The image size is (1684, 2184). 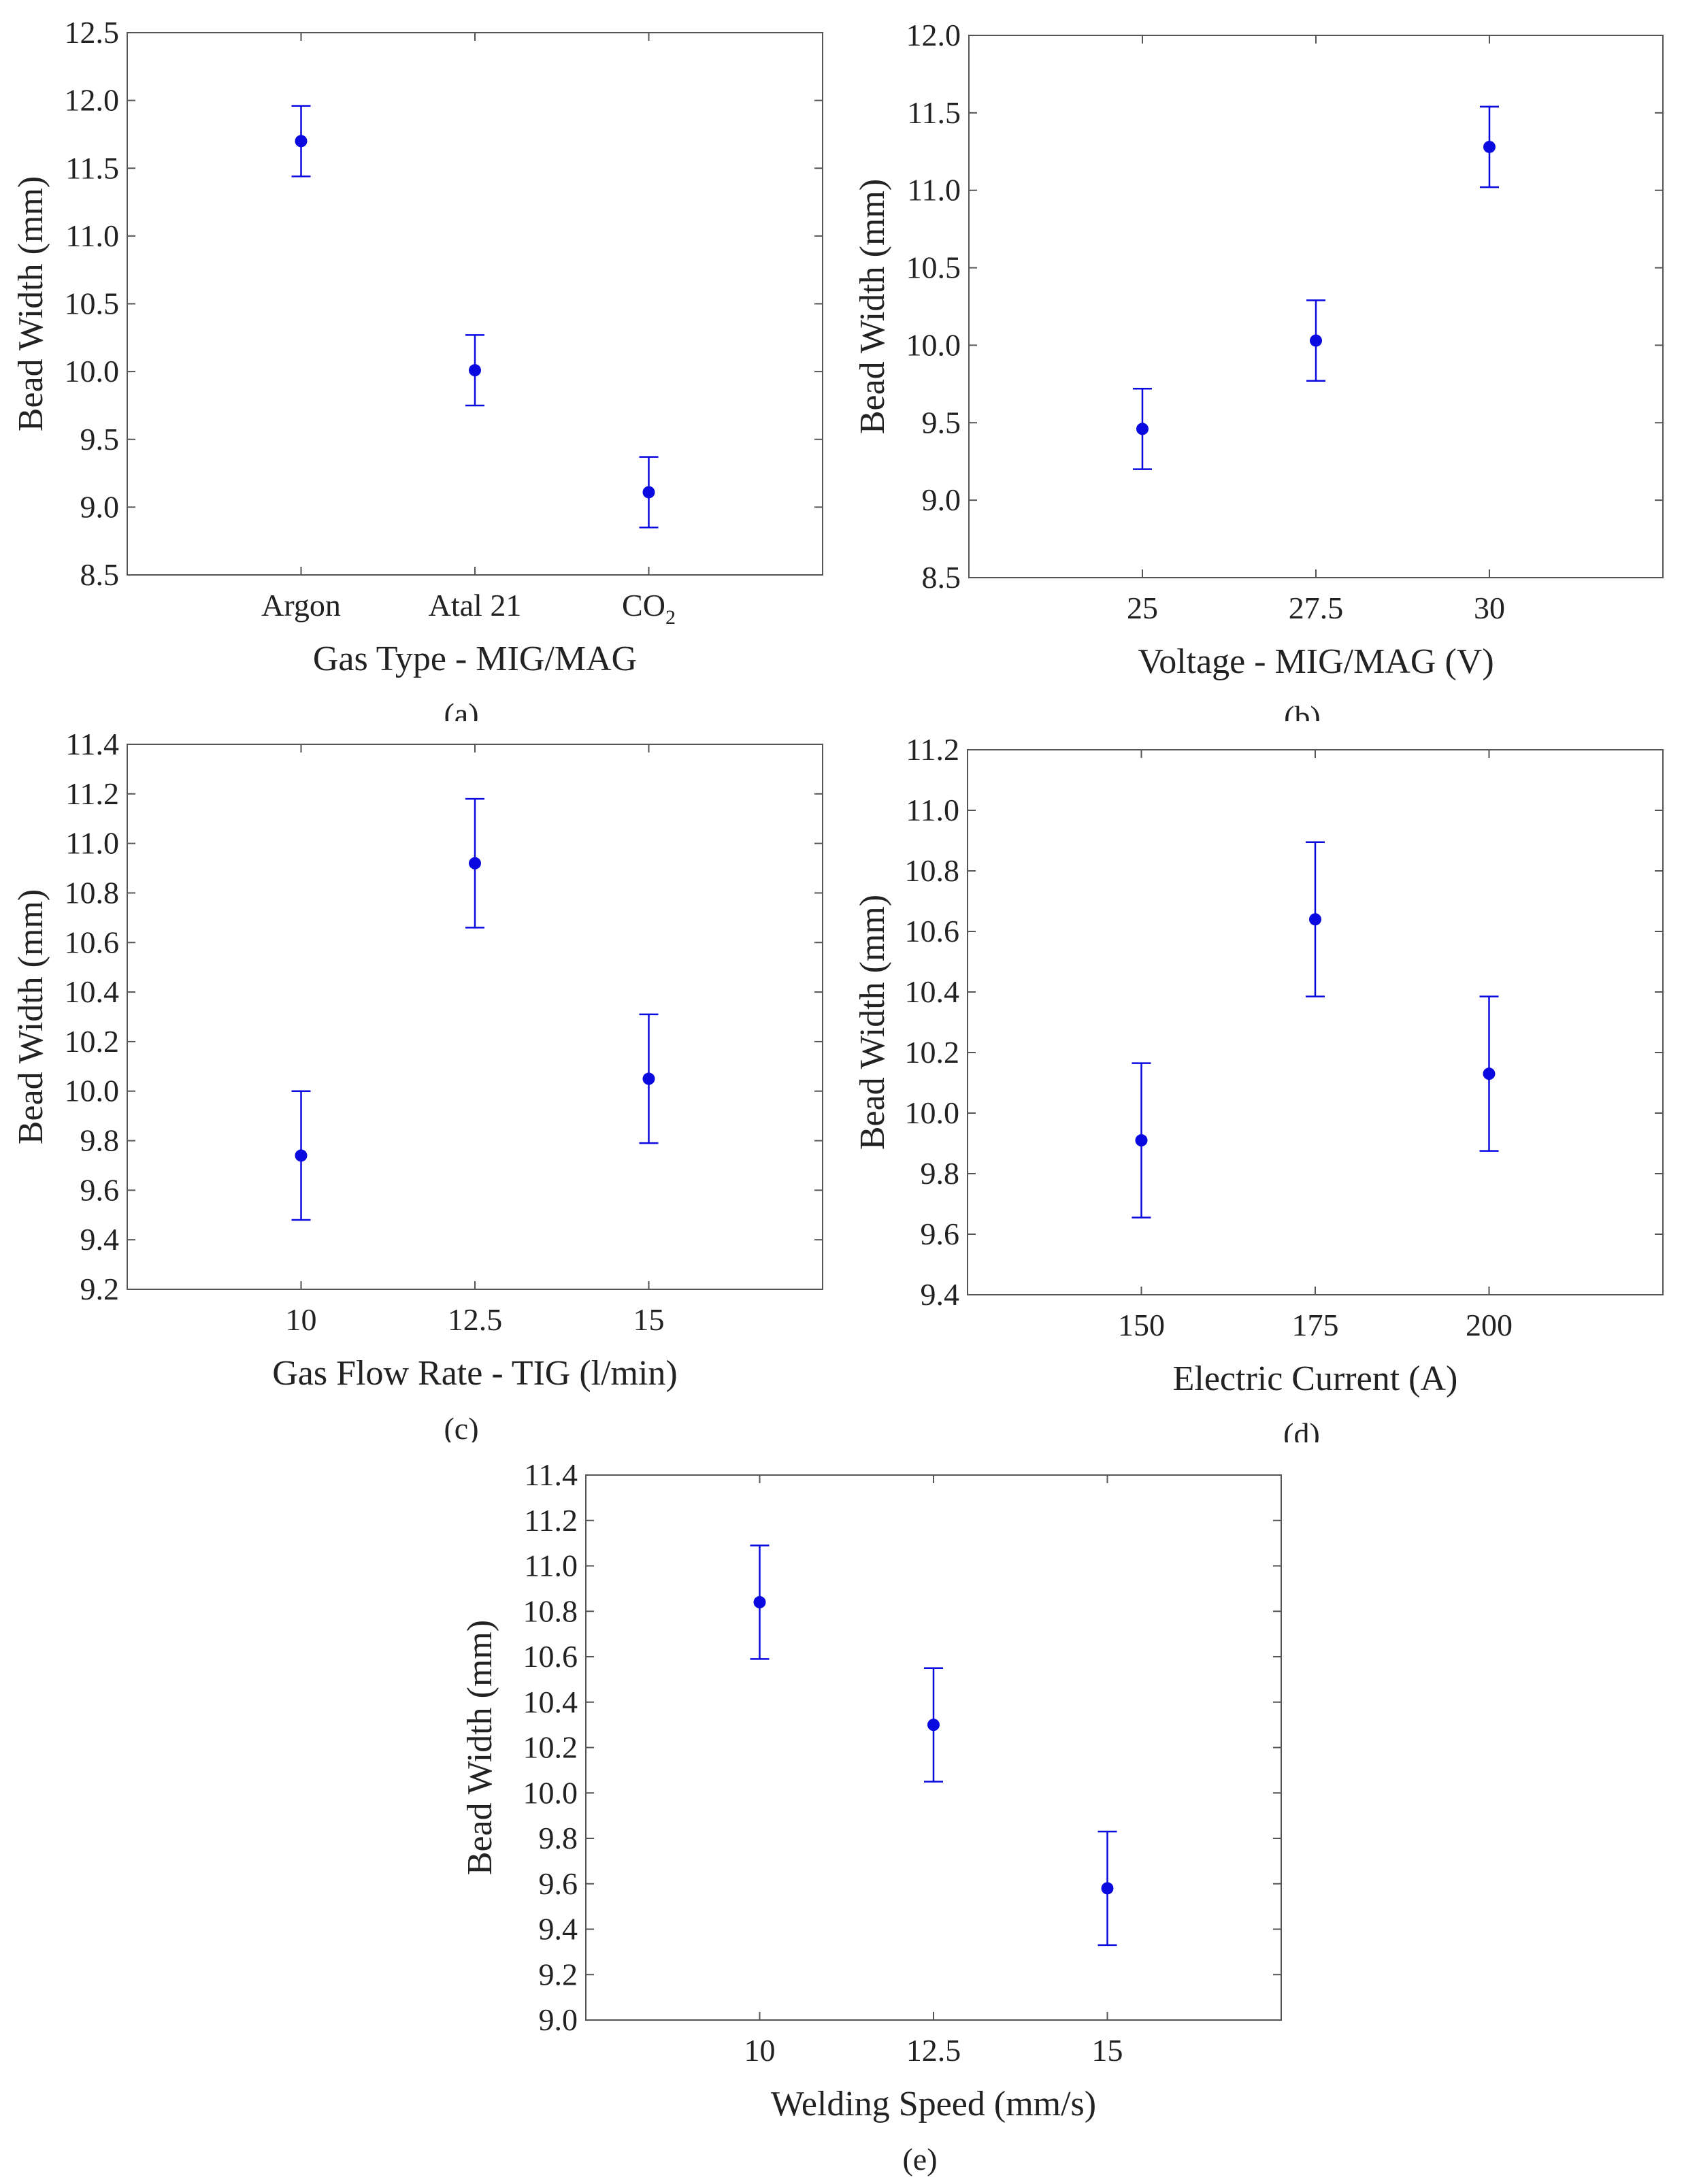 I want to click on x-tick-label: 200, so click(x=1490, y=1325).